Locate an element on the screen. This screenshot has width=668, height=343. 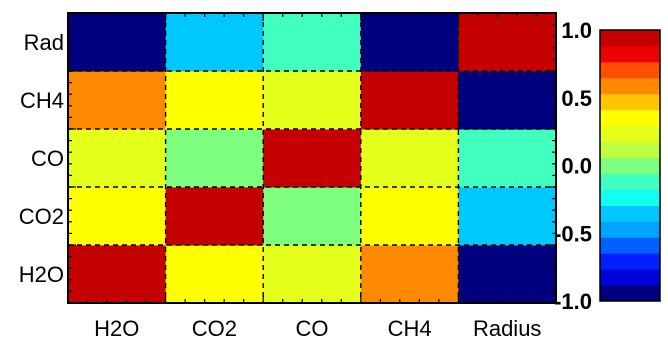
colorbar-tick-label: 0.0 is located at coordinates (576, 166).